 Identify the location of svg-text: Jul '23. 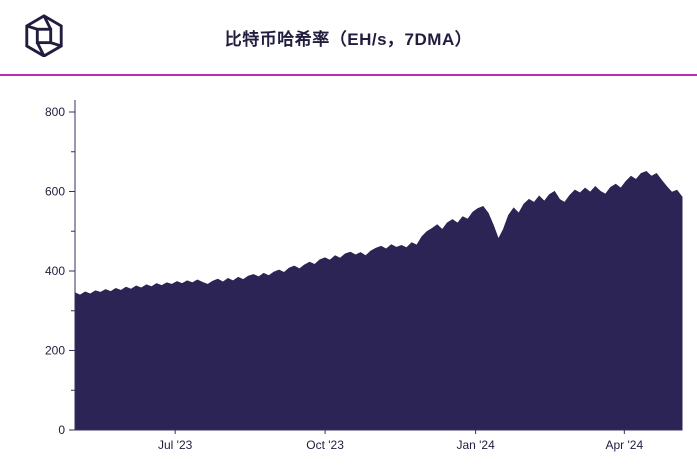
(175, 445).